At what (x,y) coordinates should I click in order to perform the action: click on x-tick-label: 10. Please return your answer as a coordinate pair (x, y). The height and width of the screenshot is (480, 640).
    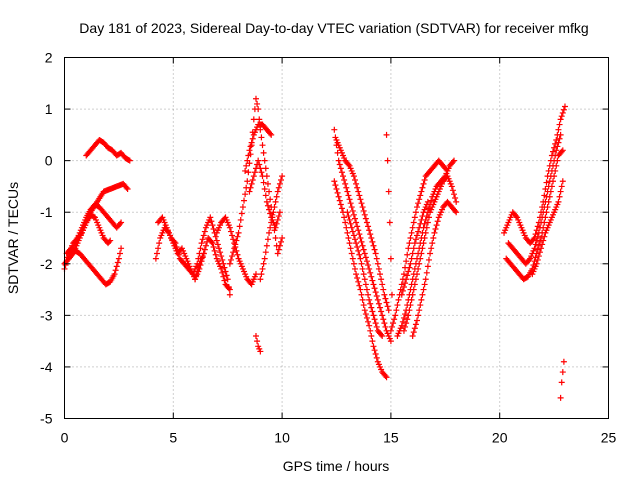
    Looking at the image, I should click on (282, 438).